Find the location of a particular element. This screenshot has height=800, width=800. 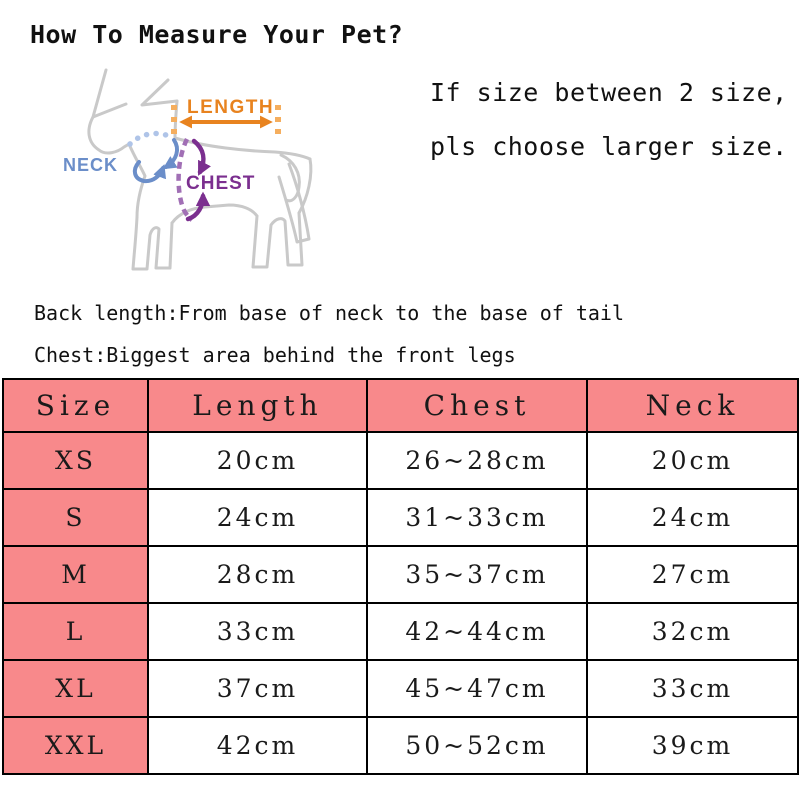

column-header-size: Size is located at coordinates (75, 405).